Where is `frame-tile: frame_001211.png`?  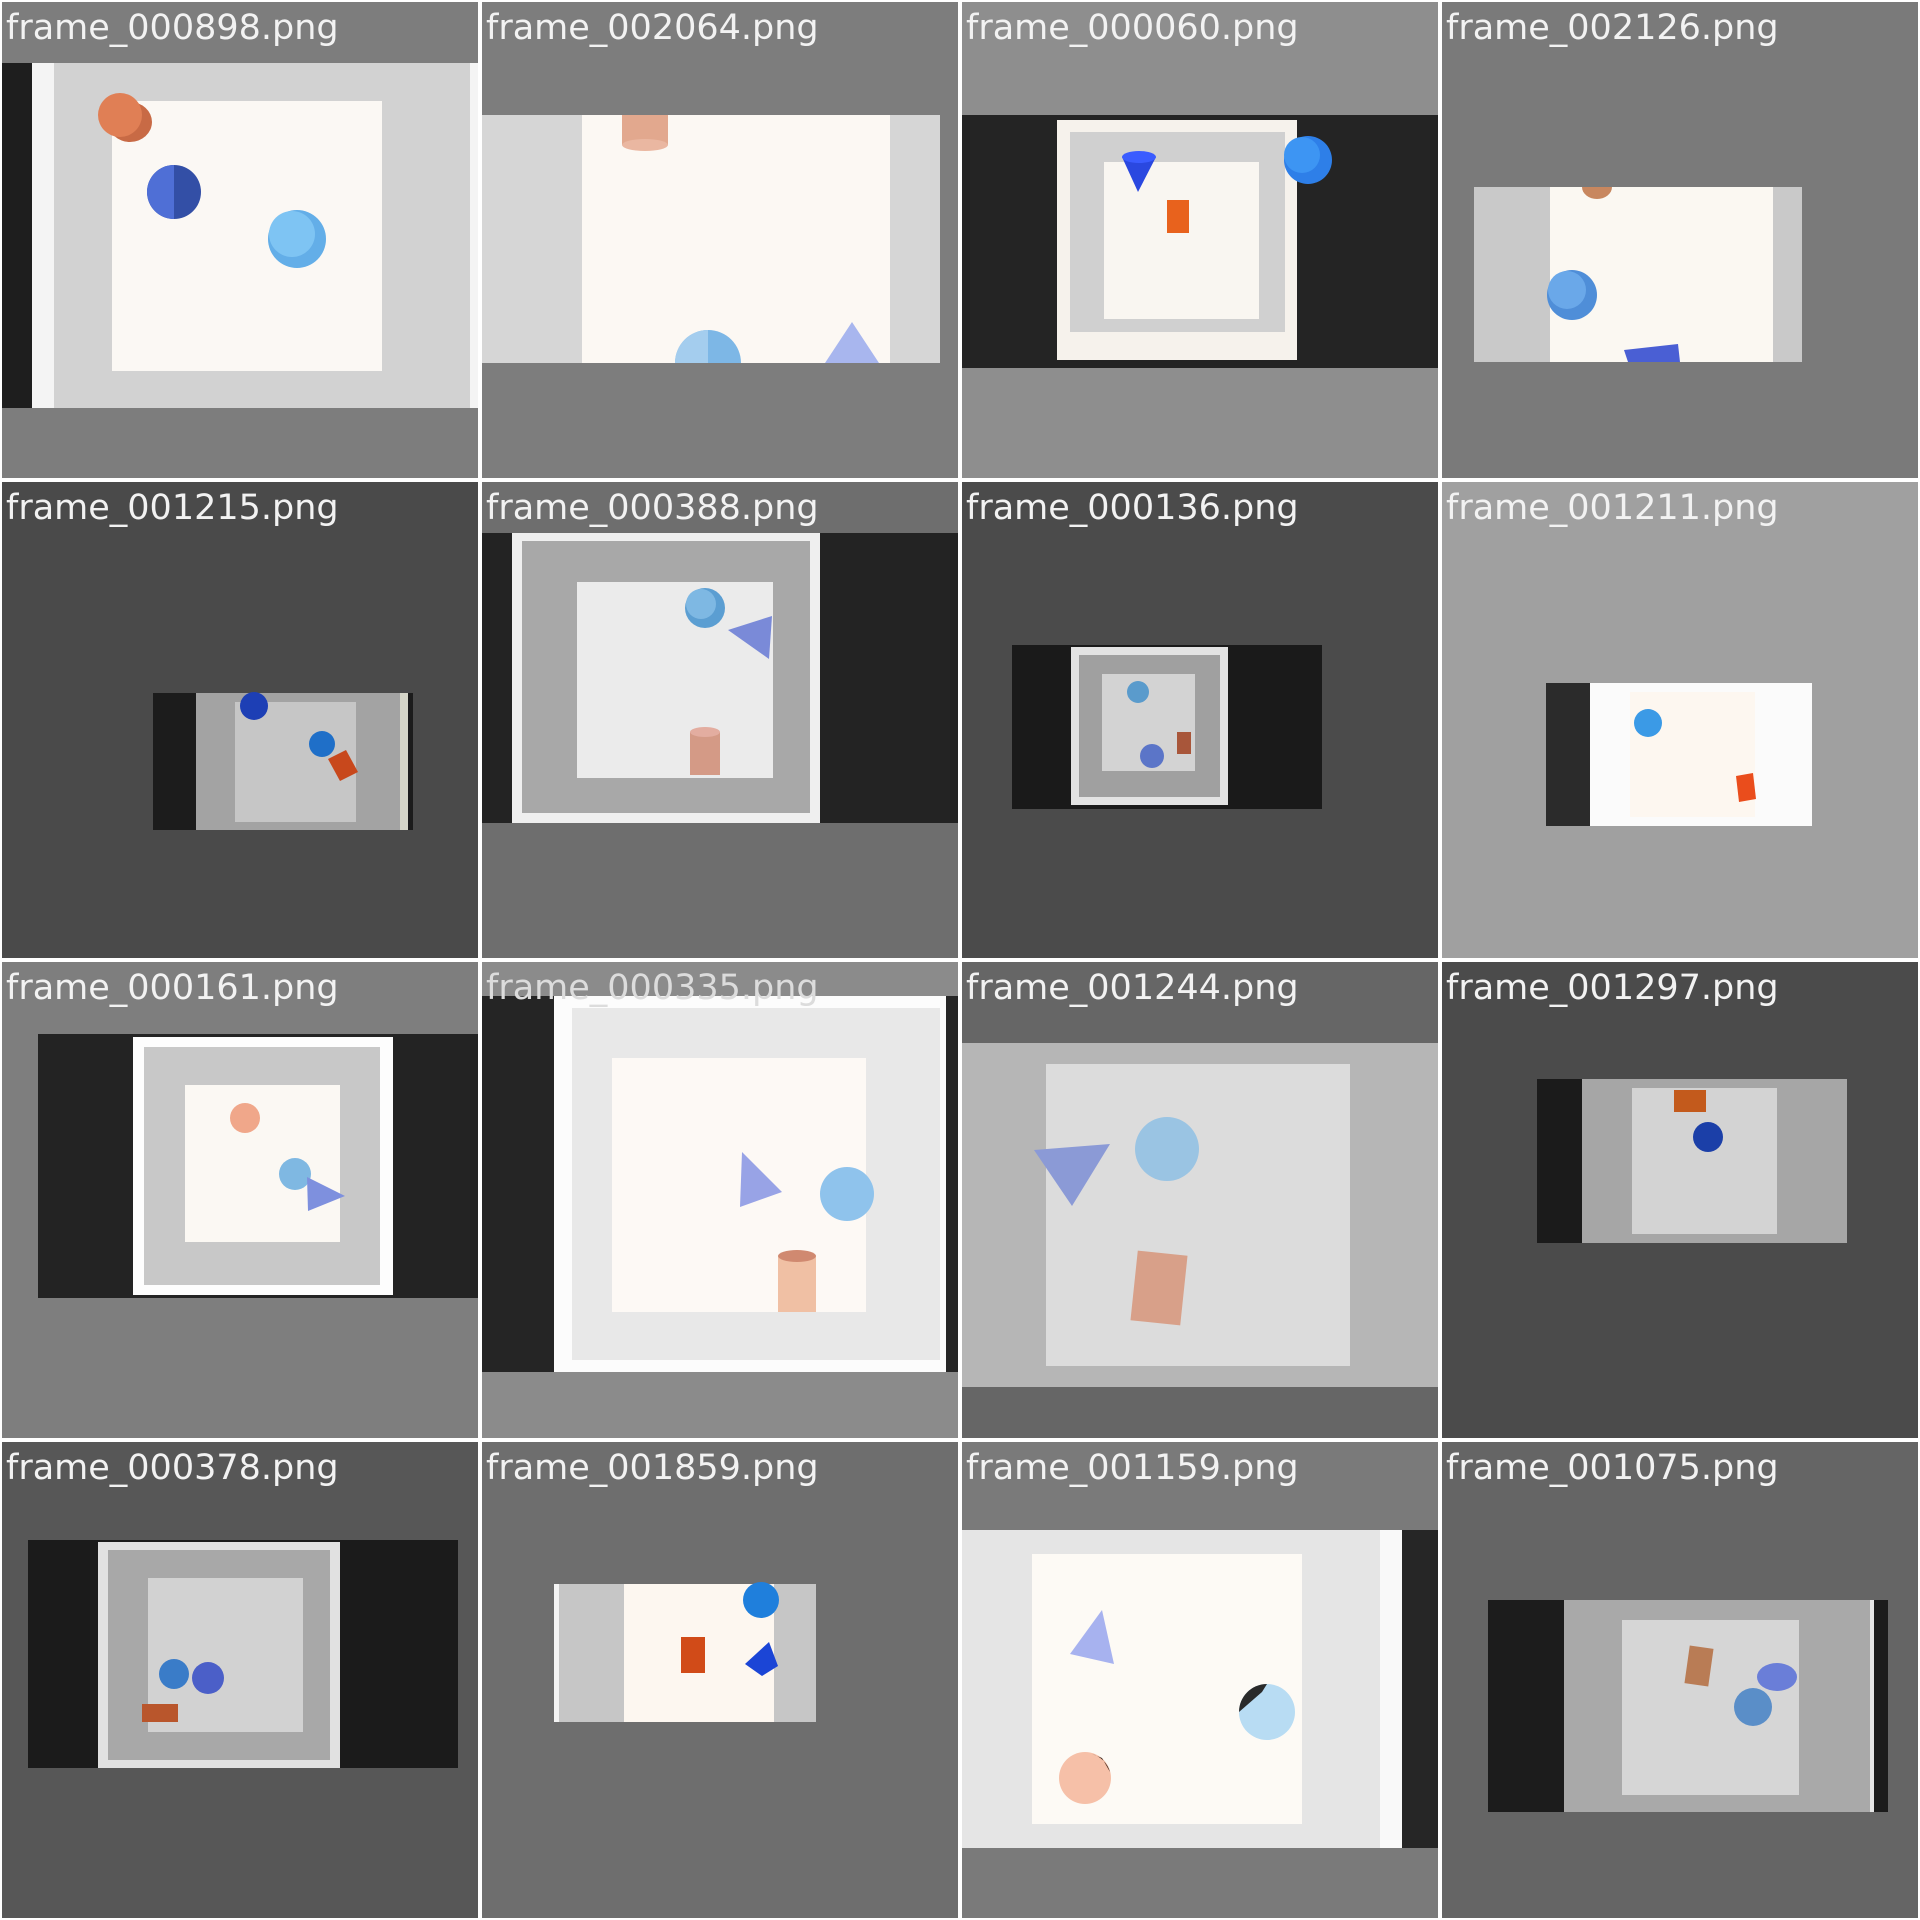 frame-tile: frame_001211.png is located at coordinates (1680, 720).